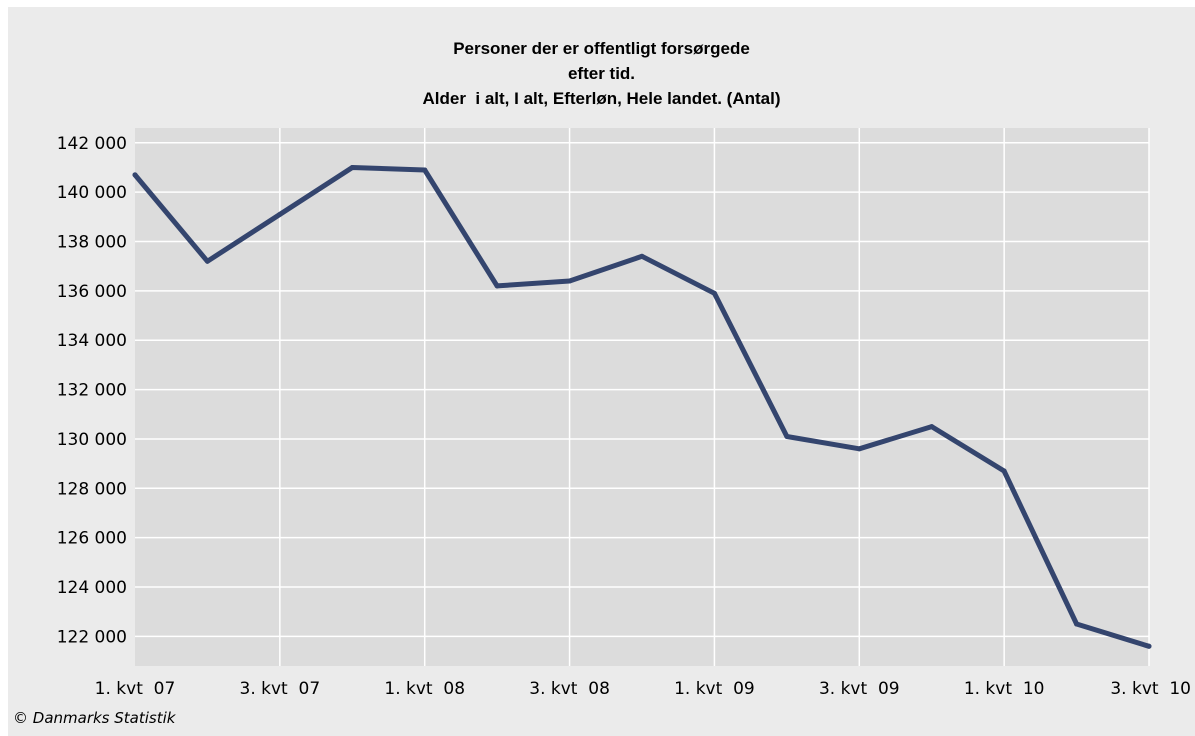 The height and width of the screenshot is (736, 1195). Describe the element at coordinates (92, 144) in the screenshot. I see `y-tick-label: 142 000` at that location.